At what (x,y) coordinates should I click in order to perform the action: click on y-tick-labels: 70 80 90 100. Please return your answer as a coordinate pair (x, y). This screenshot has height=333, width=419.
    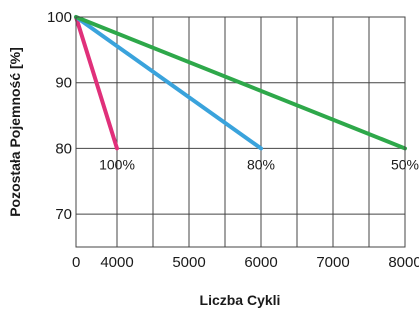
    Looking at the image, I should click on (59, 116).